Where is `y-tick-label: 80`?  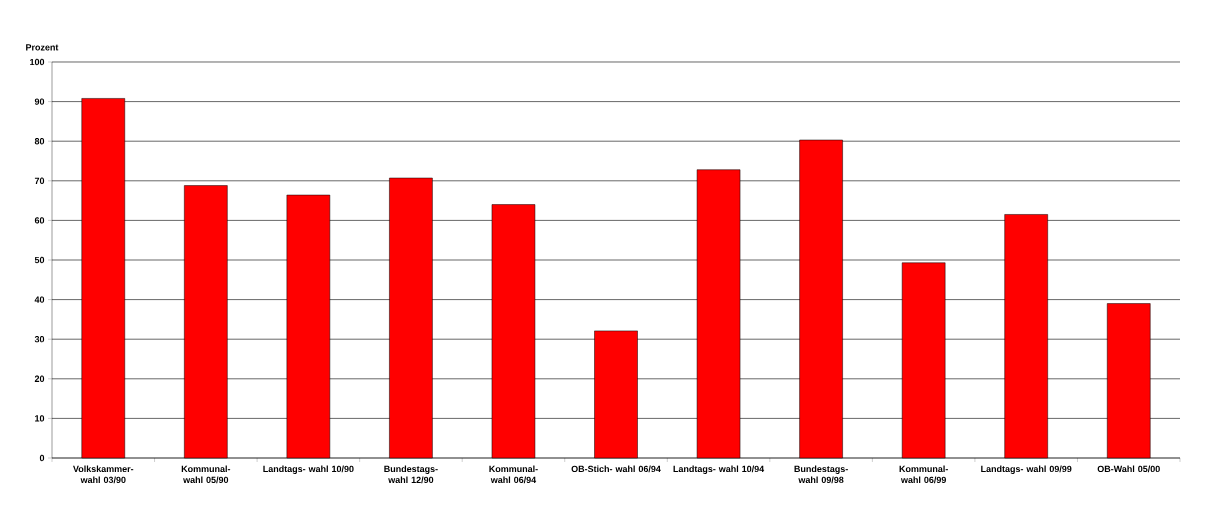 y-tick-label: 80 is located at coordinates (39, 141).